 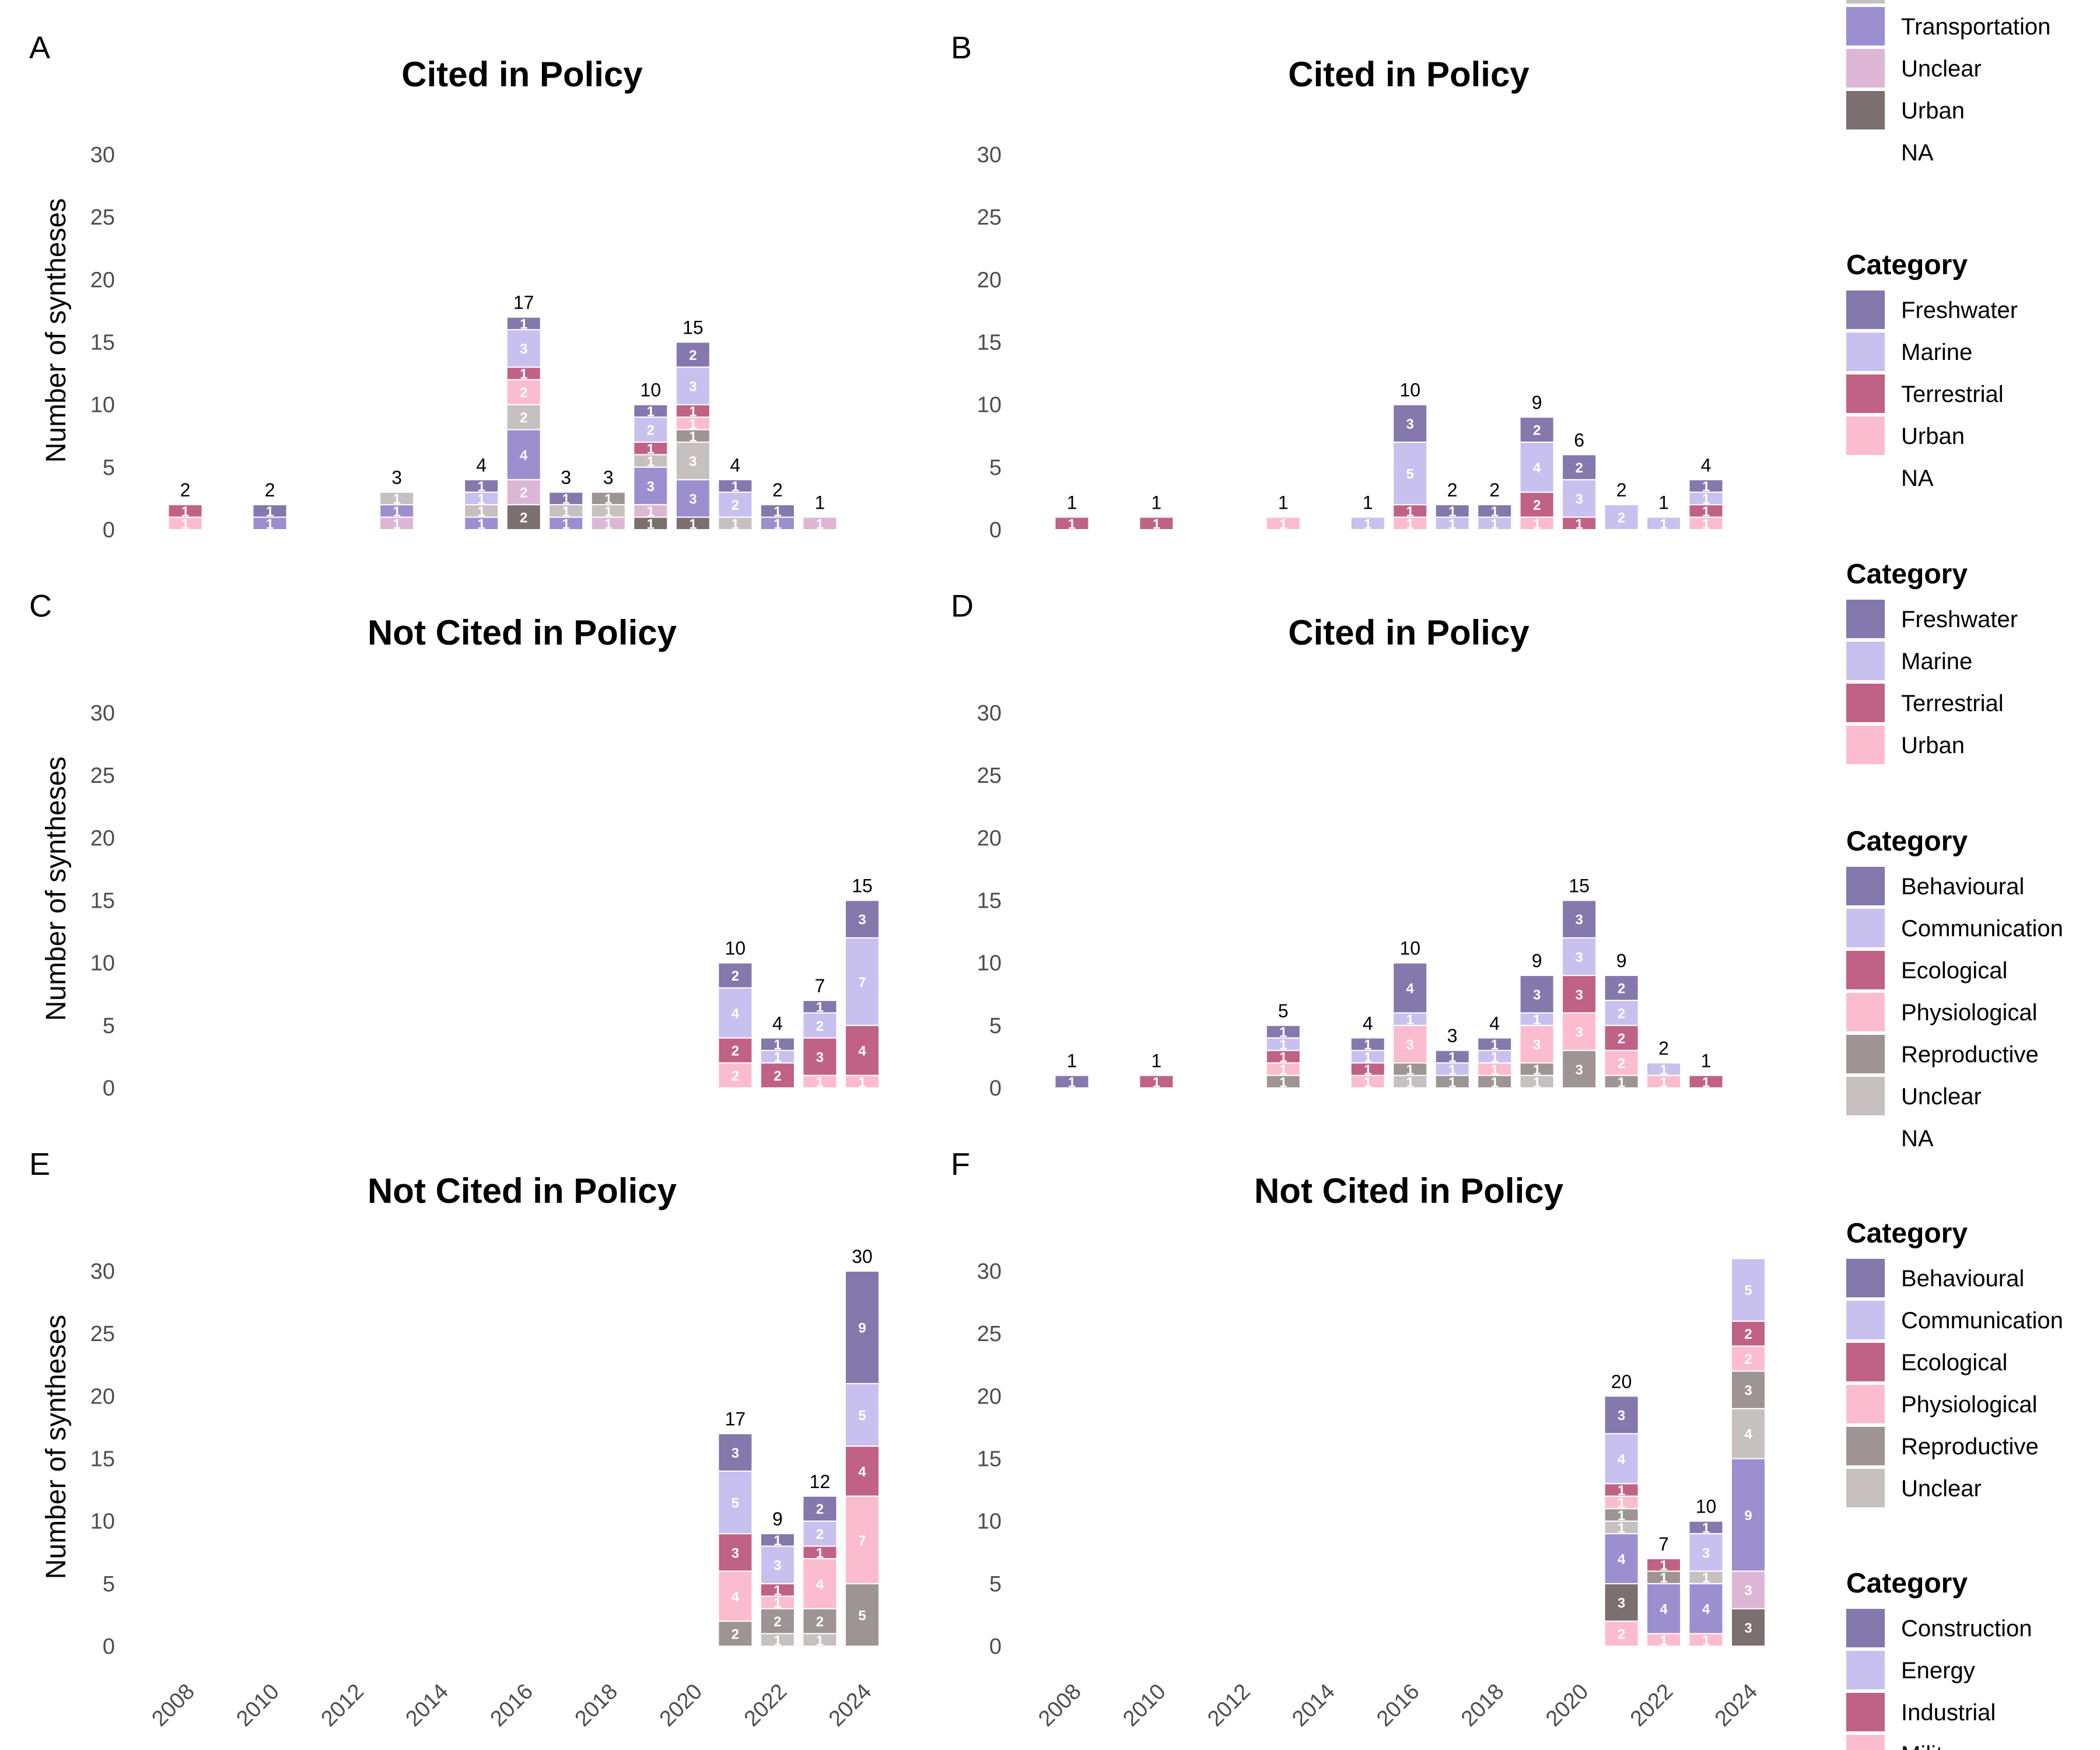 I want to click on legend-item-label: Transportation, so click(x=1975, y=27).